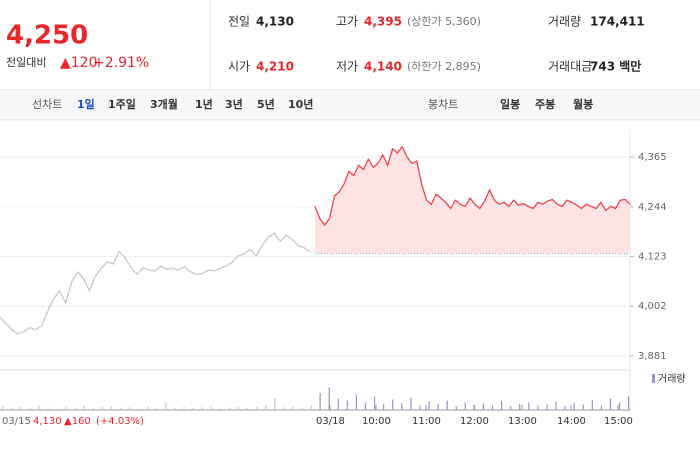 The image size is (700, 450). What do you see at coordinates (443, 104) in the screenshot?
I see `tab-group-label: 봉차트` at bounding box center [443, 104].